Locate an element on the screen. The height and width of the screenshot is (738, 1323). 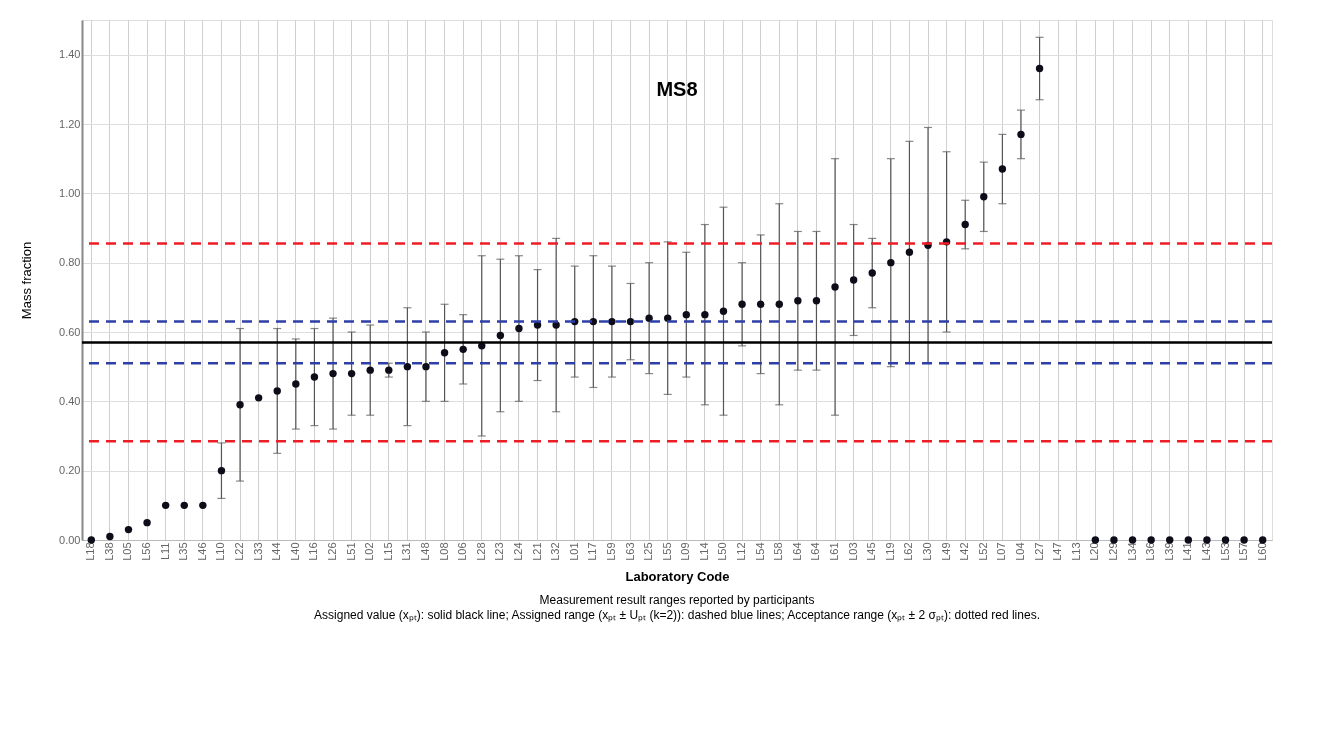
x-tick-label: L18 is located at coordinates (90, 551).